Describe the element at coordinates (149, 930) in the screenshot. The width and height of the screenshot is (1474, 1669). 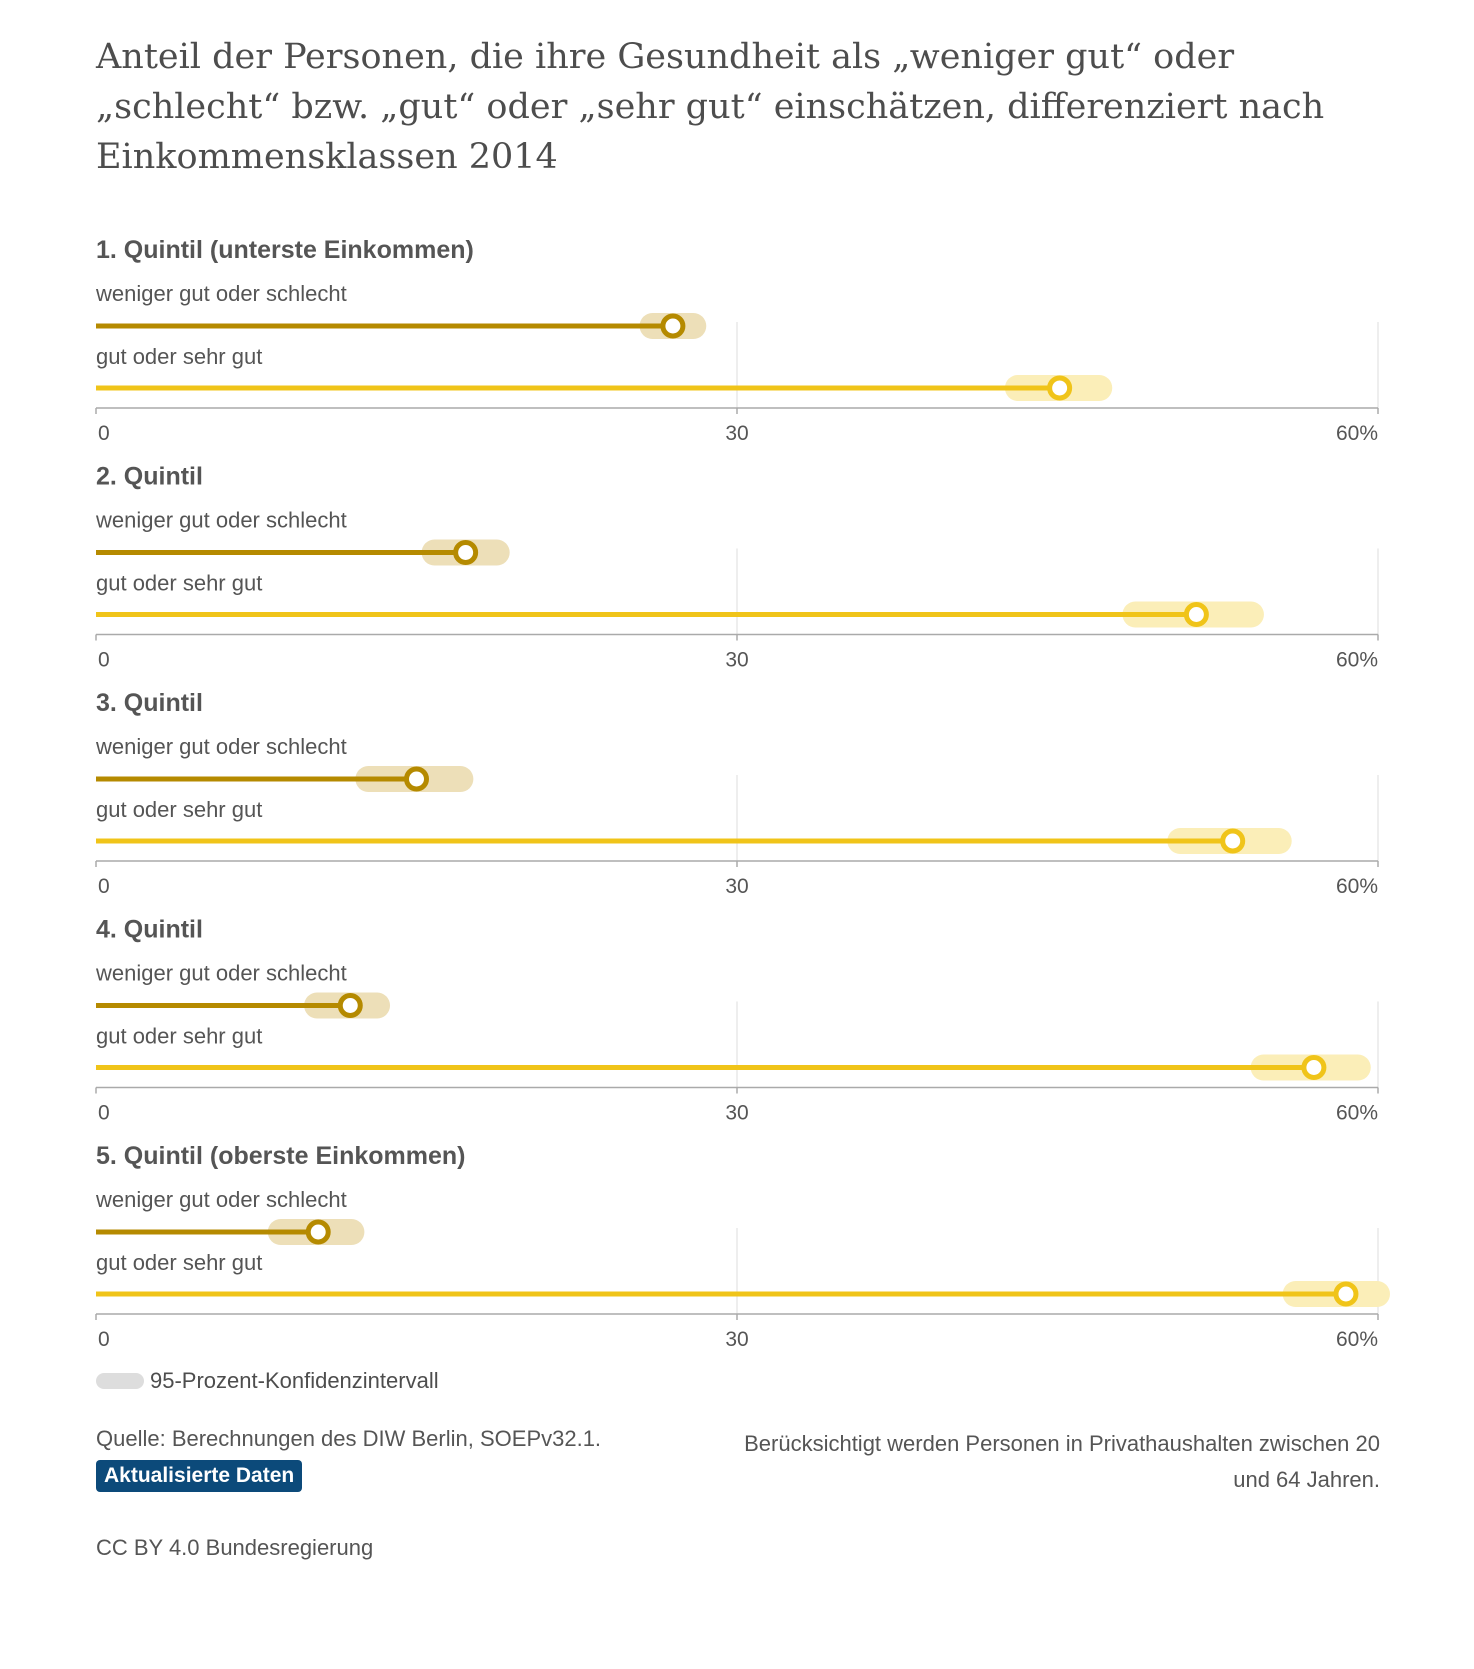
I see `panel-title: 4. Quintil` at that location.